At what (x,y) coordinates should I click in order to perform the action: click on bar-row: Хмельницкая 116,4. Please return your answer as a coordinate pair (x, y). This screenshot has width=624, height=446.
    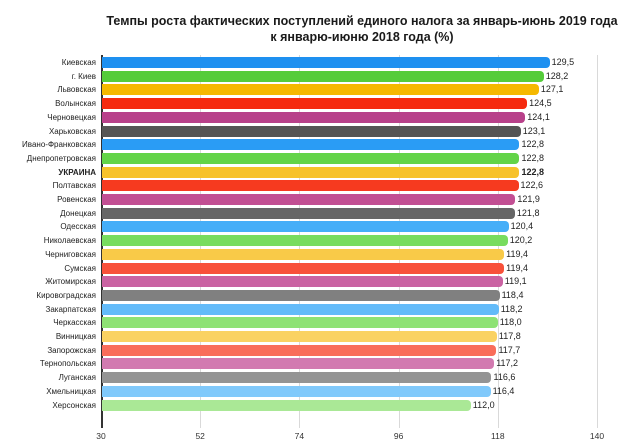
    Looking at the image, I should click on (312, 392).